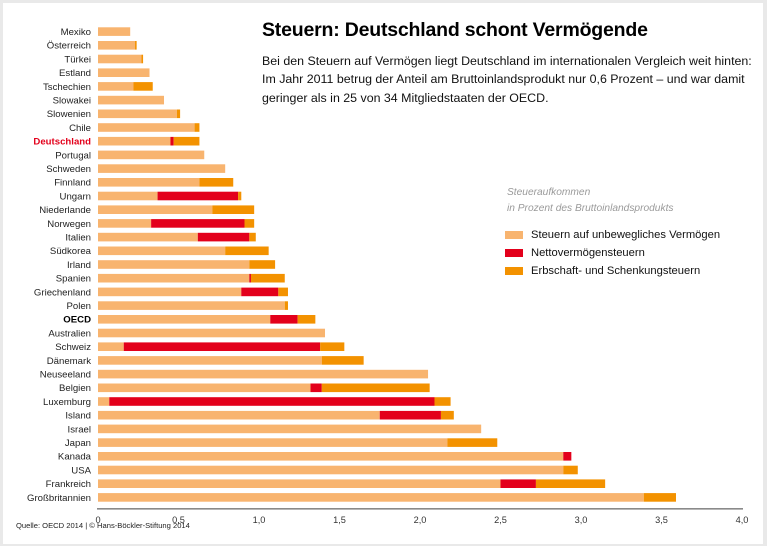  I want to click on bar-neuseeland-real-estate-tax, so click(263, 374).